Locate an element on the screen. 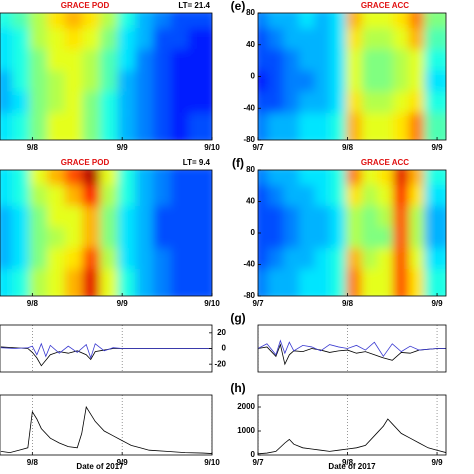 The height and width of the screenshot is (474, 474). y-tick-label: 2000 is located at coordinates (246, 406).